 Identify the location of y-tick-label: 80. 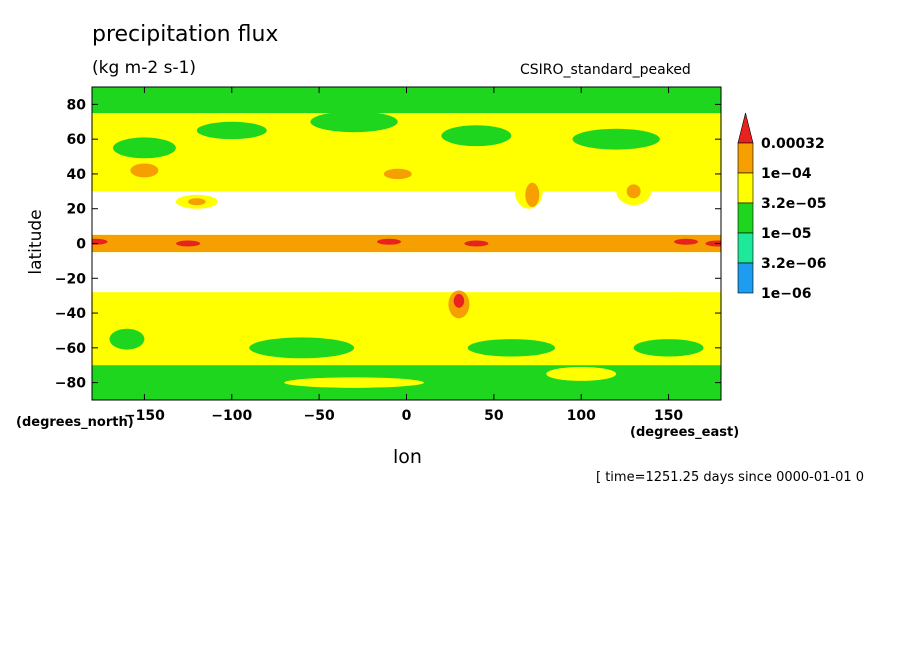
(77, 105).